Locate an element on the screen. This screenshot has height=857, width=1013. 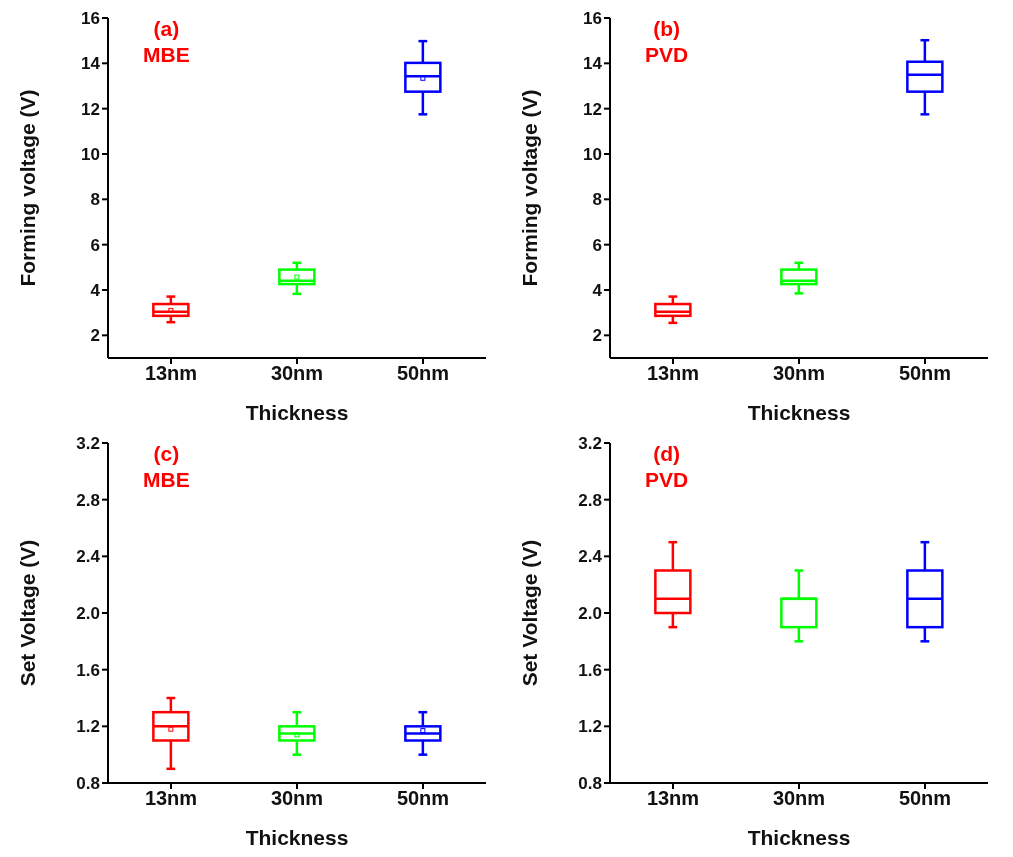
annotation: (d) is located at coordinates (666, 454).